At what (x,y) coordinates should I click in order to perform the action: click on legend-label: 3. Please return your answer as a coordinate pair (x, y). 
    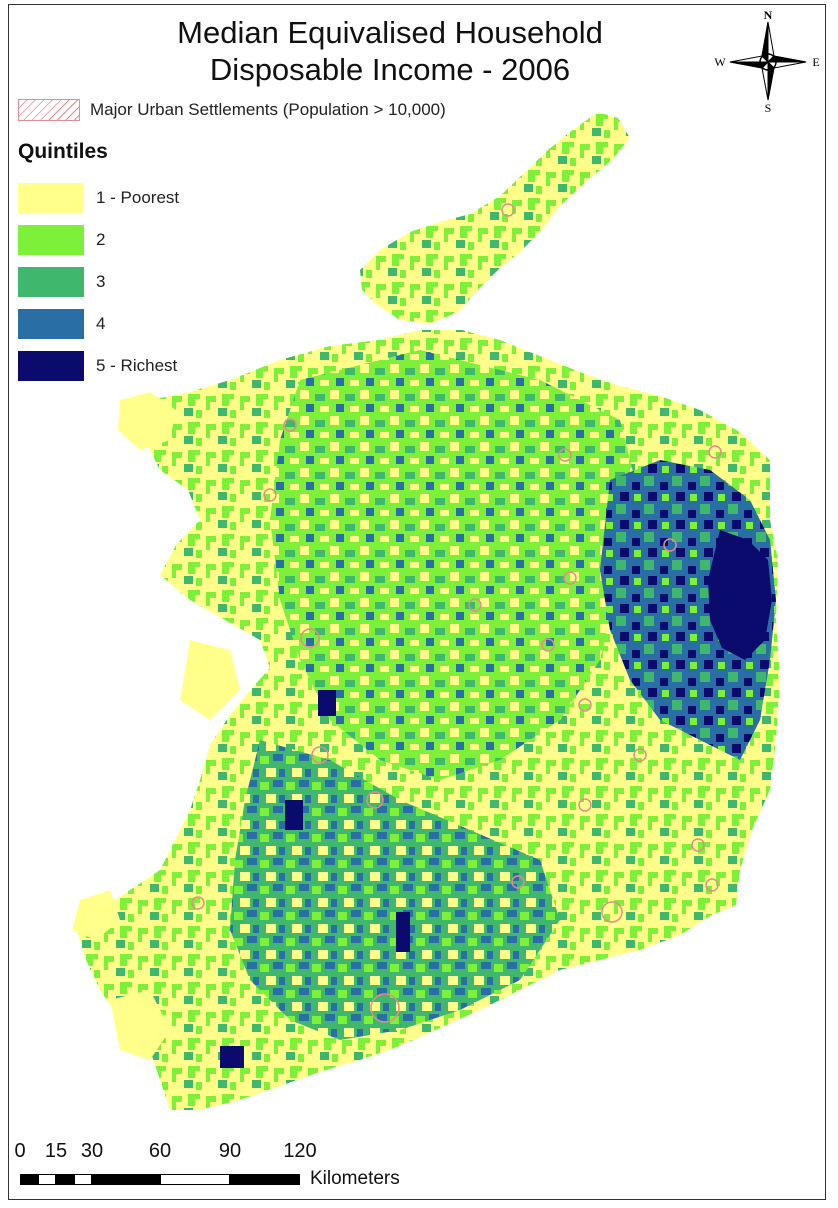
    Looking at the image, I should click on (101, 281).